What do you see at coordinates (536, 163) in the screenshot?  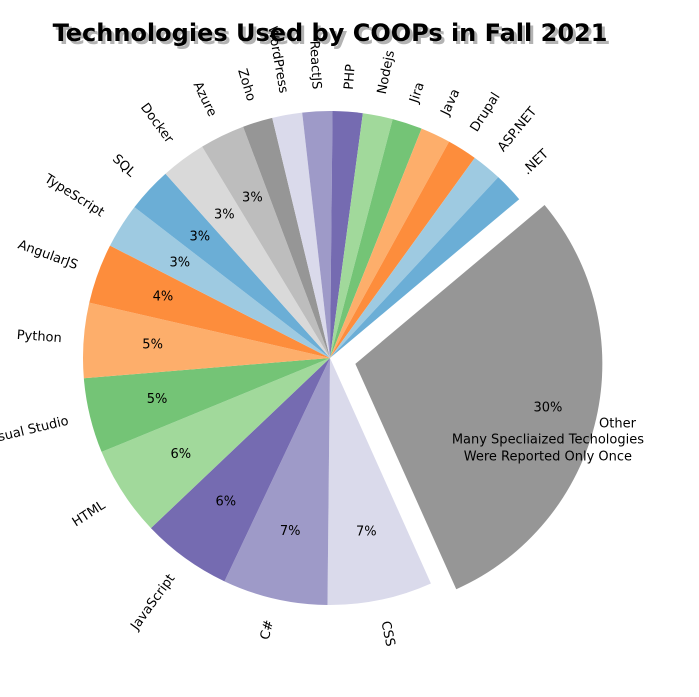 I see `slice-label-net: .NET` at bounding box center [536, 163].